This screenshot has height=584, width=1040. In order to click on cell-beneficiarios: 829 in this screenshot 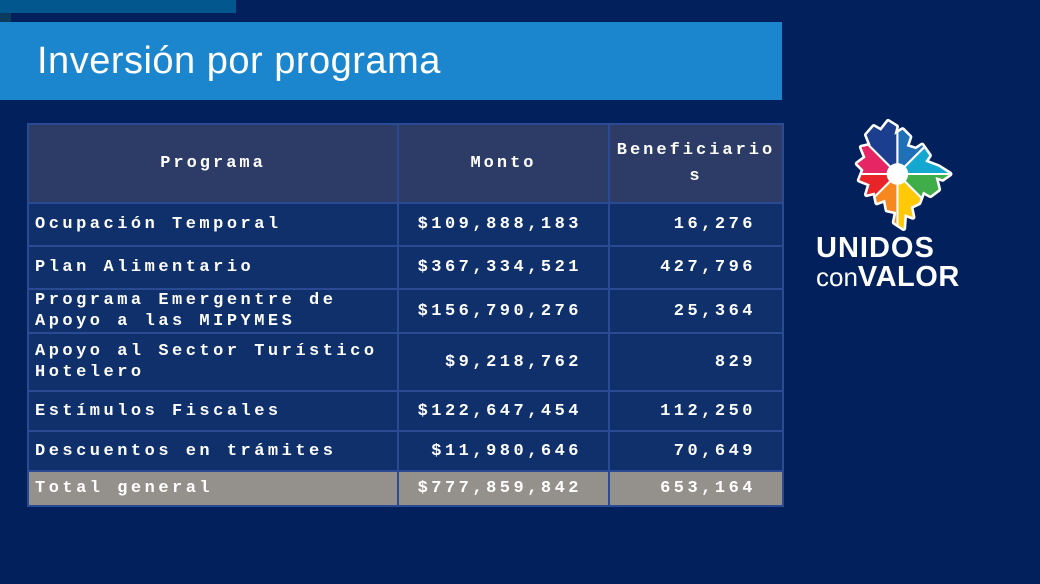, I will do `click(696, 362)`.